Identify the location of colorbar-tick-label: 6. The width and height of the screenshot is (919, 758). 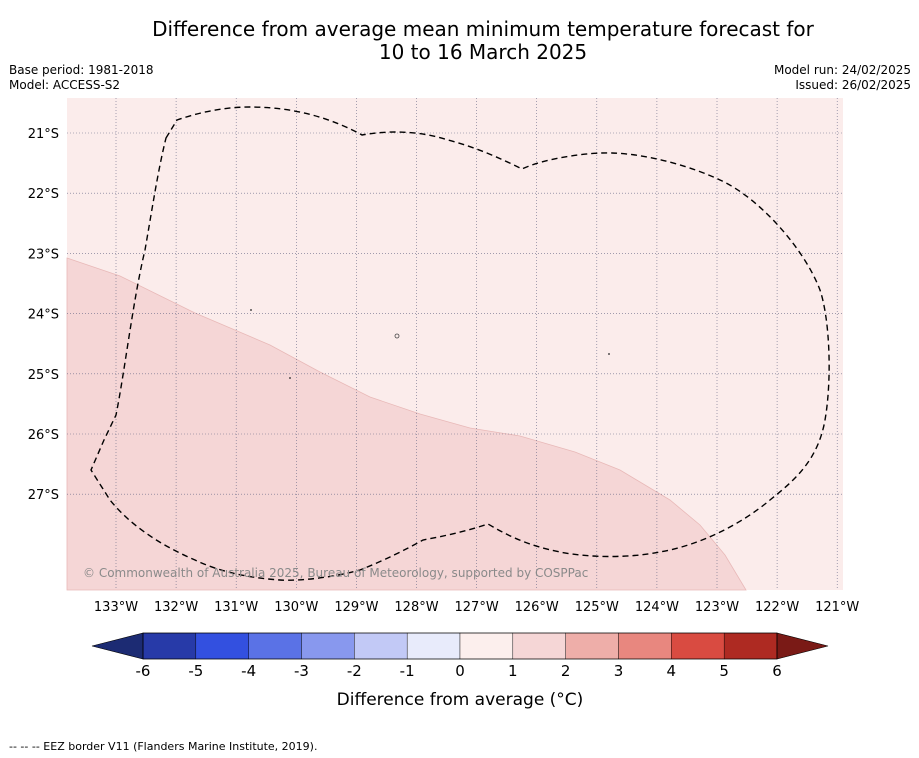
(777, 671).